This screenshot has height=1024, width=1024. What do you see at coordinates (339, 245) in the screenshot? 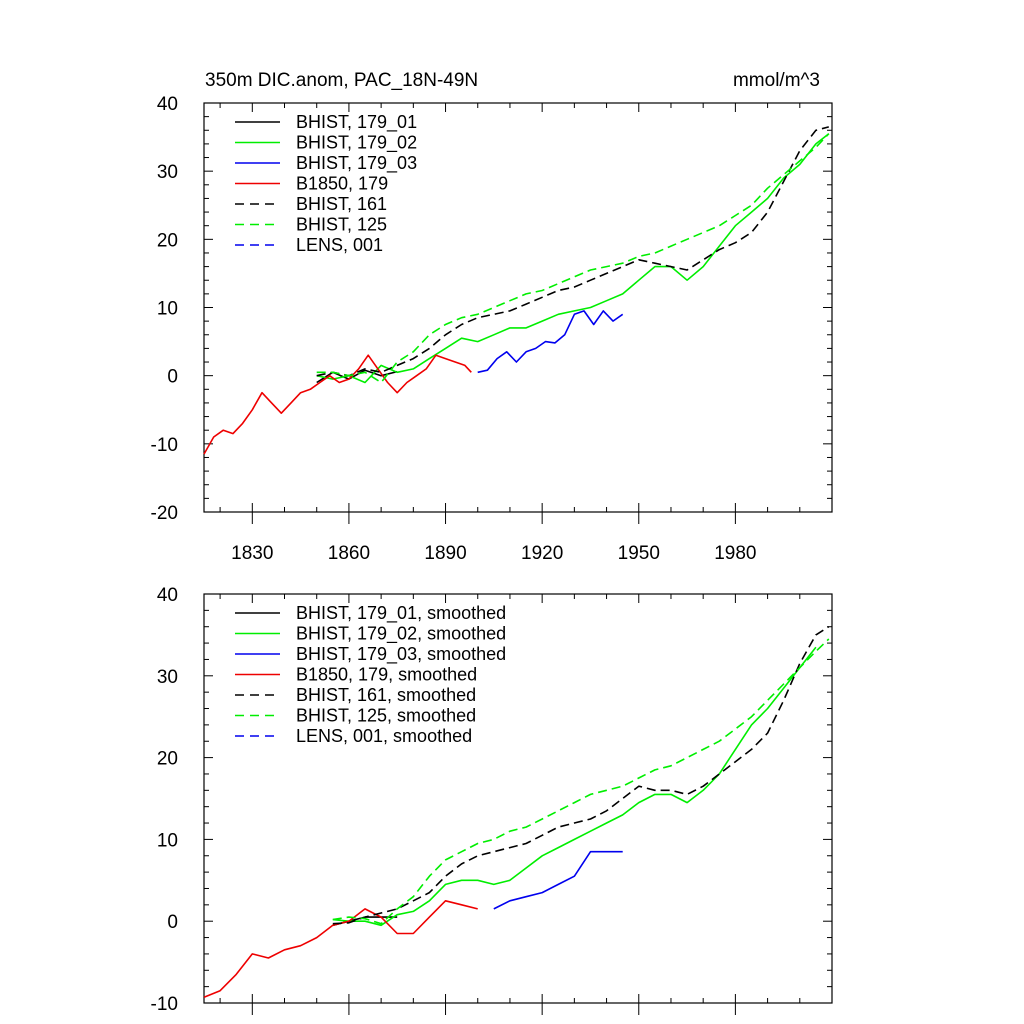
I see `legend-label: LENS, 001` at bounding box center [339, 245].